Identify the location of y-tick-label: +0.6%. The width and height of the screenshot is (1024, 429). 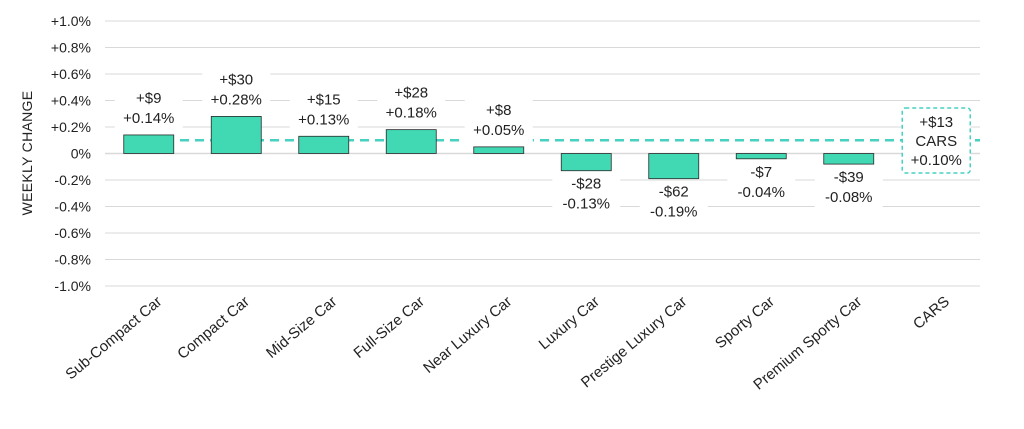
(71, 74).